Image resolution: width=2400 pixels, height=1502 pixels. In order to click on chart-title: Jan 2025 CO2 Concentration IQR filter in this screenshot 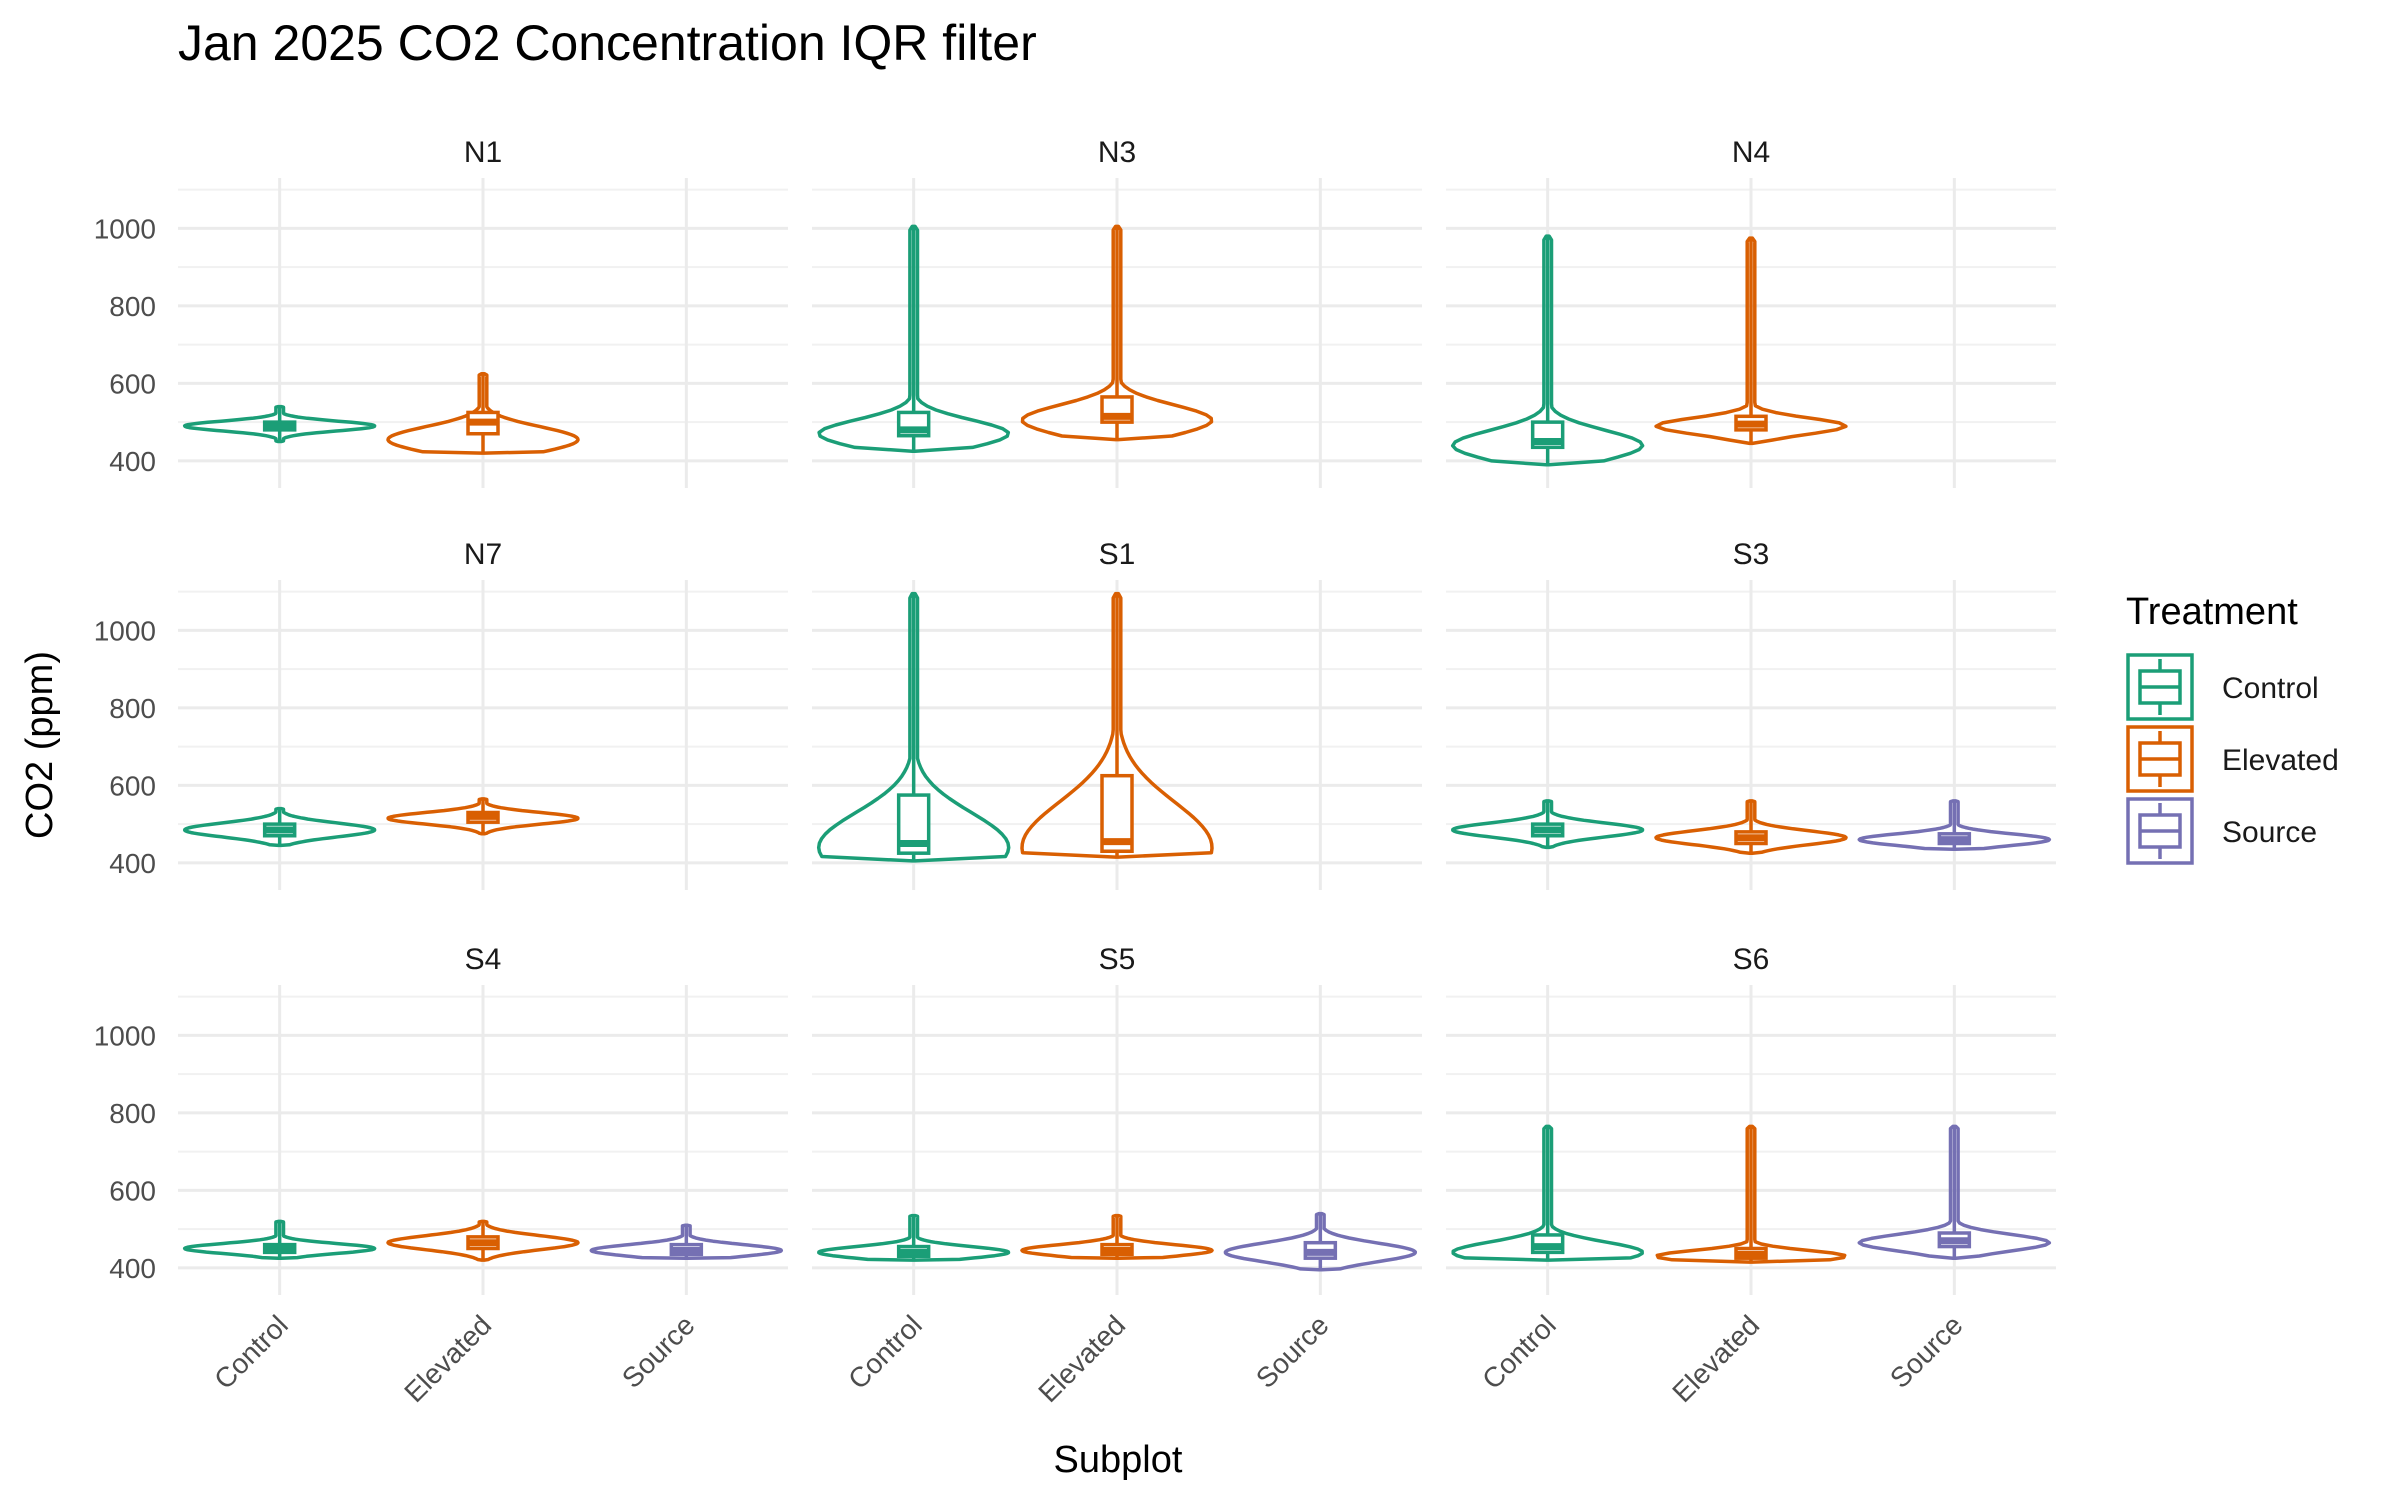, I will do `click(607, 43)`.